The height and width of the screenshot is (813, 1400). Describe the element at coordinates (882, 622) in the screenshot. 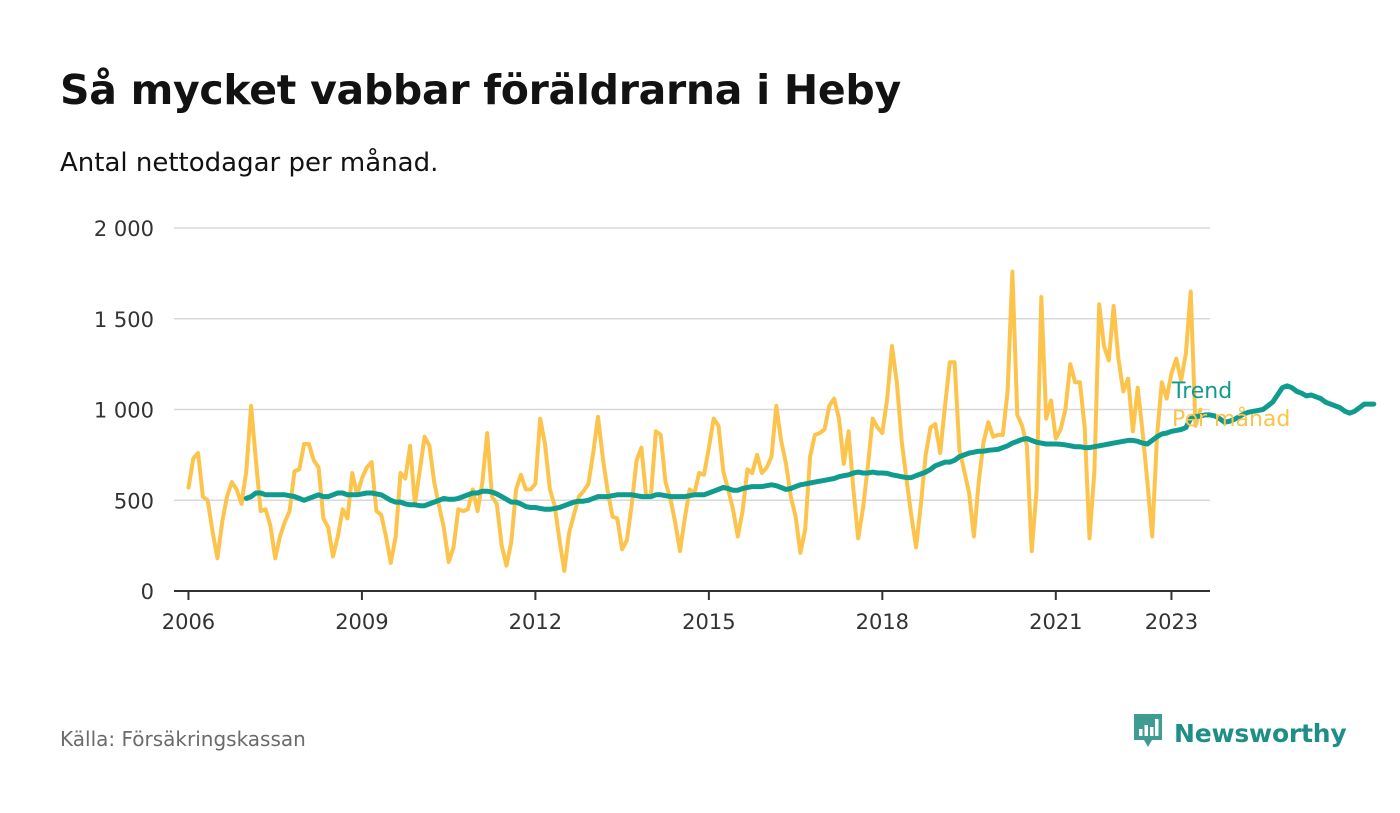

I see `x-tick-label: 2018` at that location.